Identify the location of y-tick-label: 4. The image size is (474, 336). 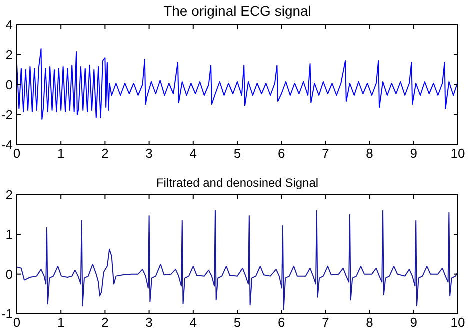
(9, 25).